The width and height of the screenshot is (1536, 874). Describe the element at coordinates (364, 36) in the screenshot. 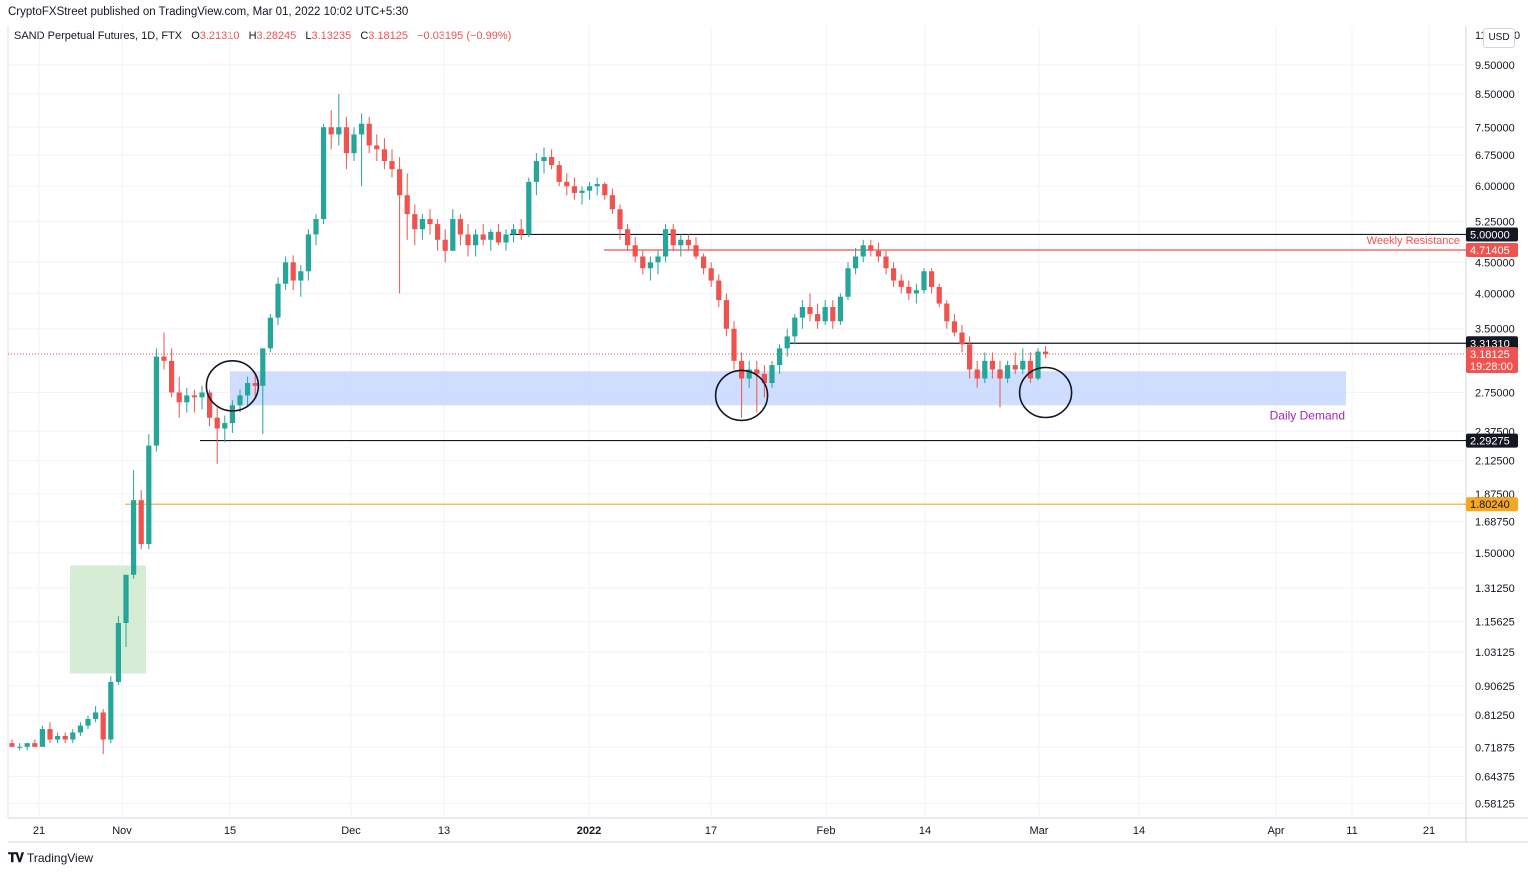

I see `close-label: C` at that location.